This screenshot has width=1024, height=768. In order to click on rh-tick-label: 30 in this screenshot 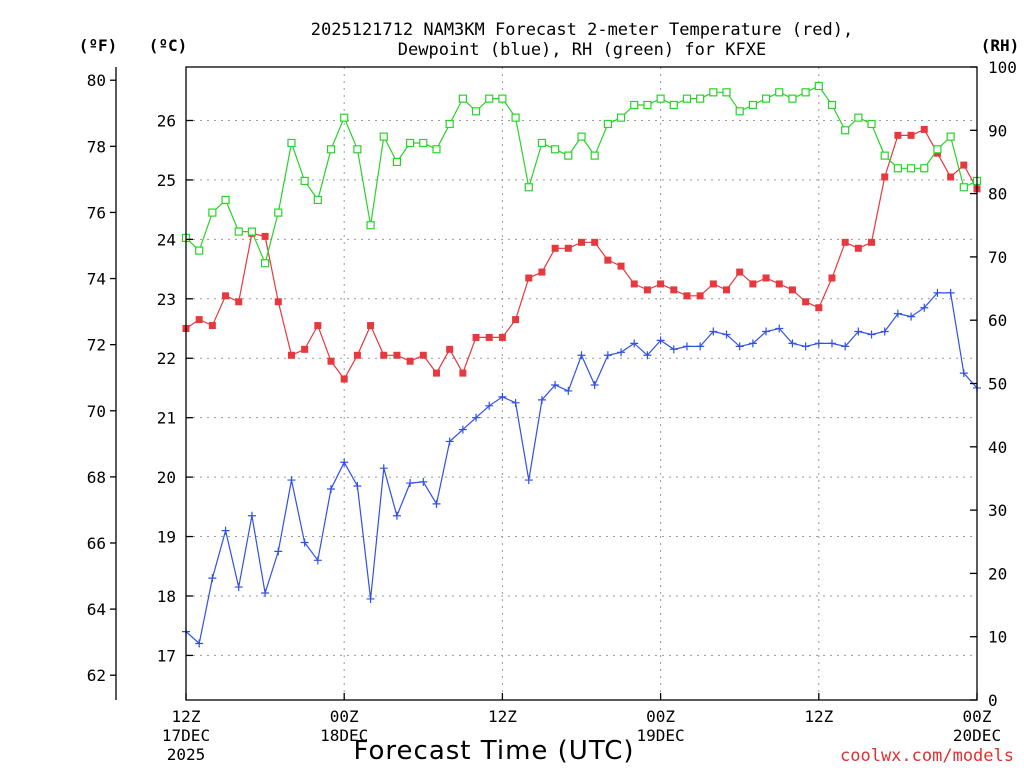, I will do `click(997, 510)`.